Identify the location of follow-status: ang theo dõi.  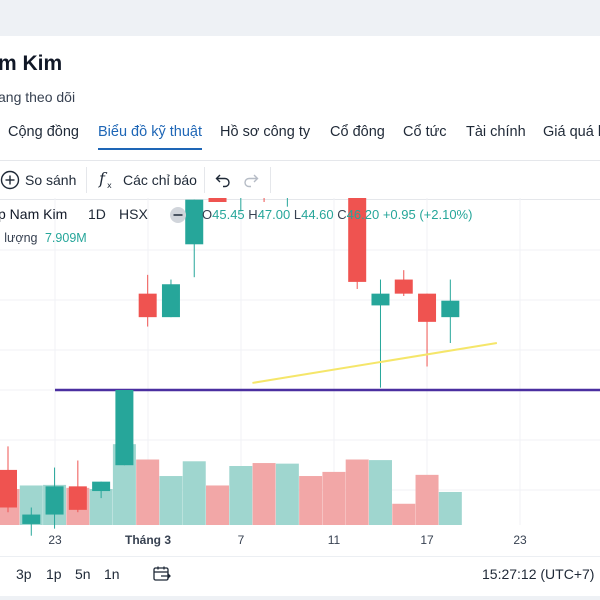
(38, 97).